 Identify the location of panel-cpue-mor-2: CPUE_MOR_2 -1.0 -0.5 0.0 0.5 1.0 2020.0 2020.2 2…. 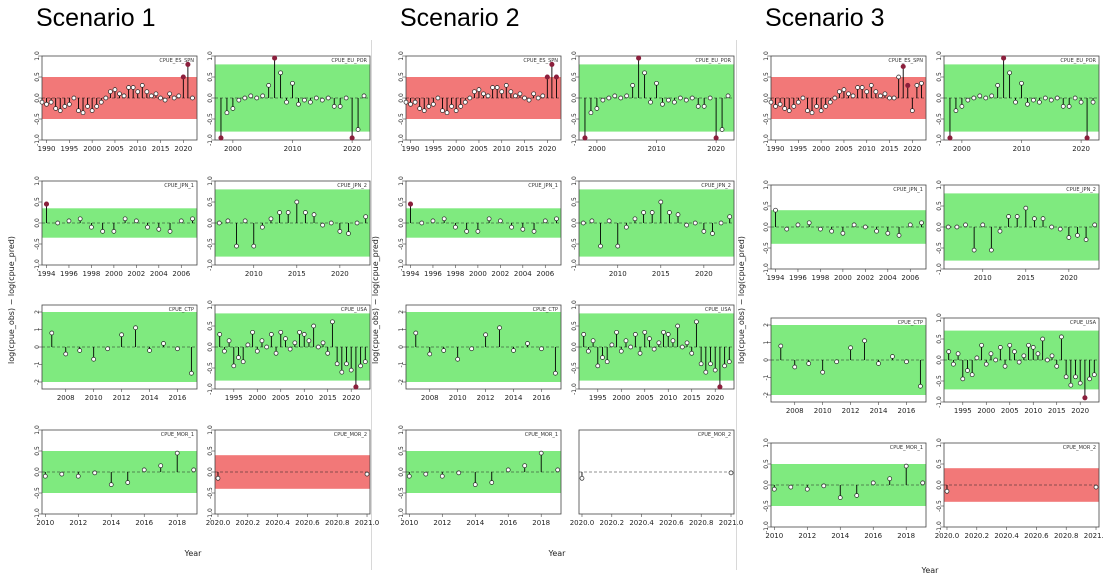
(1019, 489).